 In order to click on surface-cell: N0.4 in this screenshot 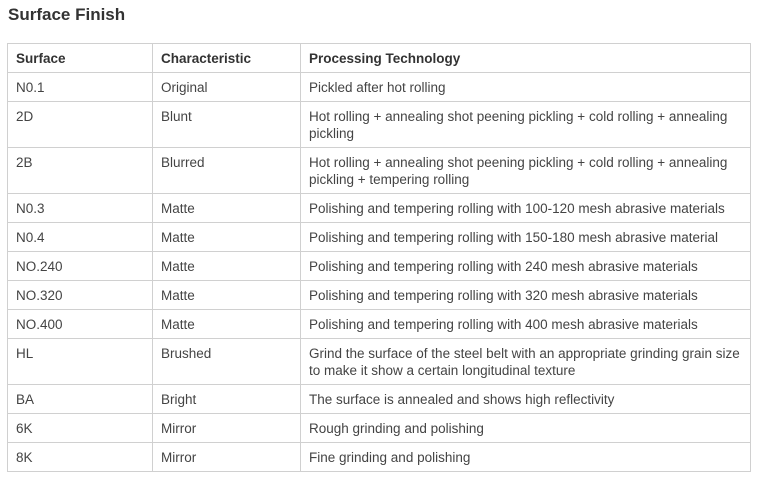, I will do `click(80, 237)`.